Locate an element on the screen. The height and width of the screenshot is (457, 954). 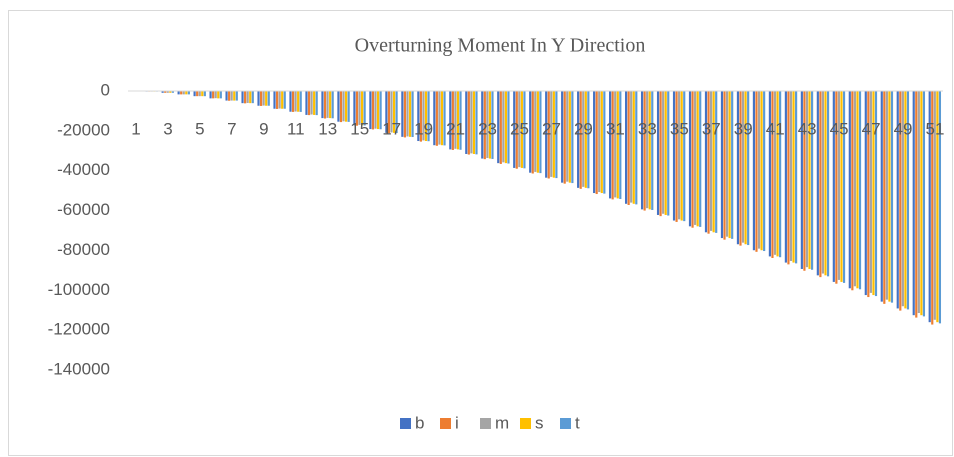
x-tick-label: 27 is located at coordinates (551, 128).